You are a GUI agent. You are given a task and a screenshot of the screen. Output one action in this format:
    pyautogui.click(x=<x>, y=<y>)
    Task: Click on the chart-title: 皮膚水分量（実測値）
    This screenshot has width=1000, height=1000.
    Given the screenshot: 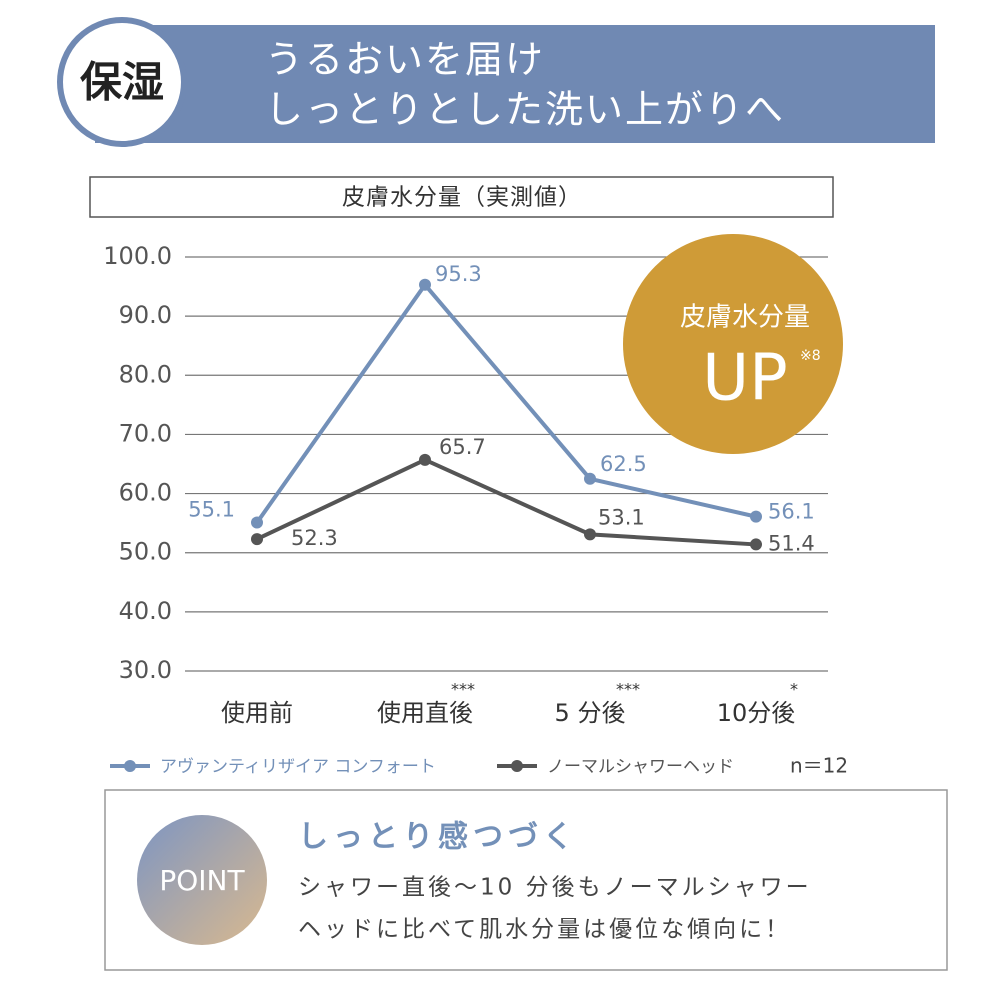 What is the action you would take?
    pyautogui.click(x=462, y=198)
    